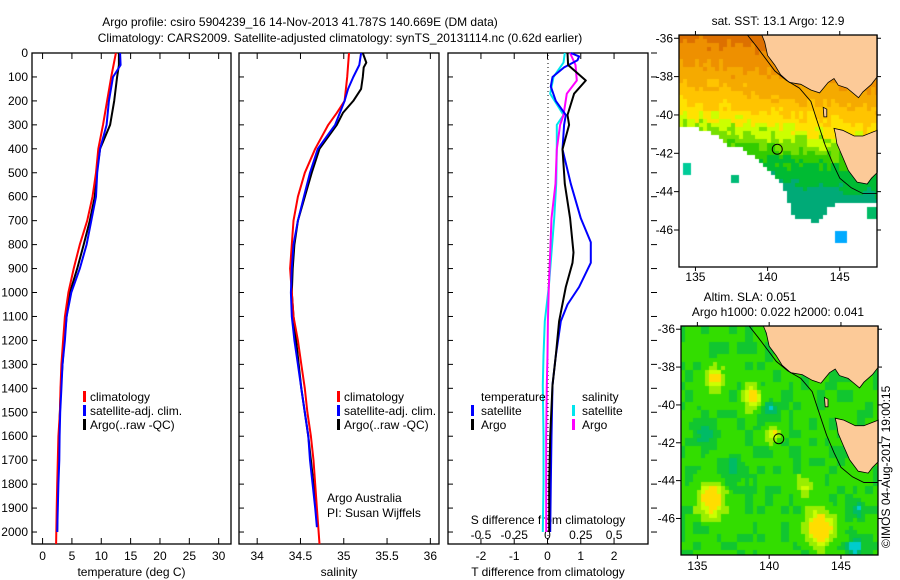 Image resolution: width=900 pixels, height=580 pixels. Describe the element at coordinates (431, 556) in the screenshot. I see `x-tick-label: 36` at that location.